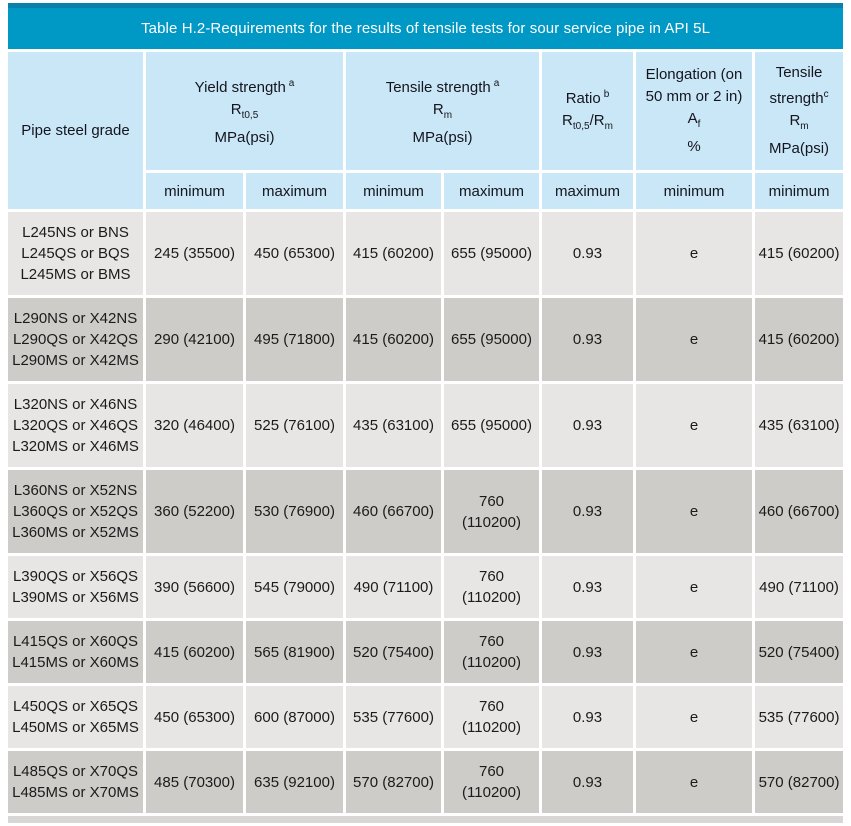  Describe the element at coordinates (393, 191) in the screenshot. I see `subheader-tensile-minimum: minimum` at that location.